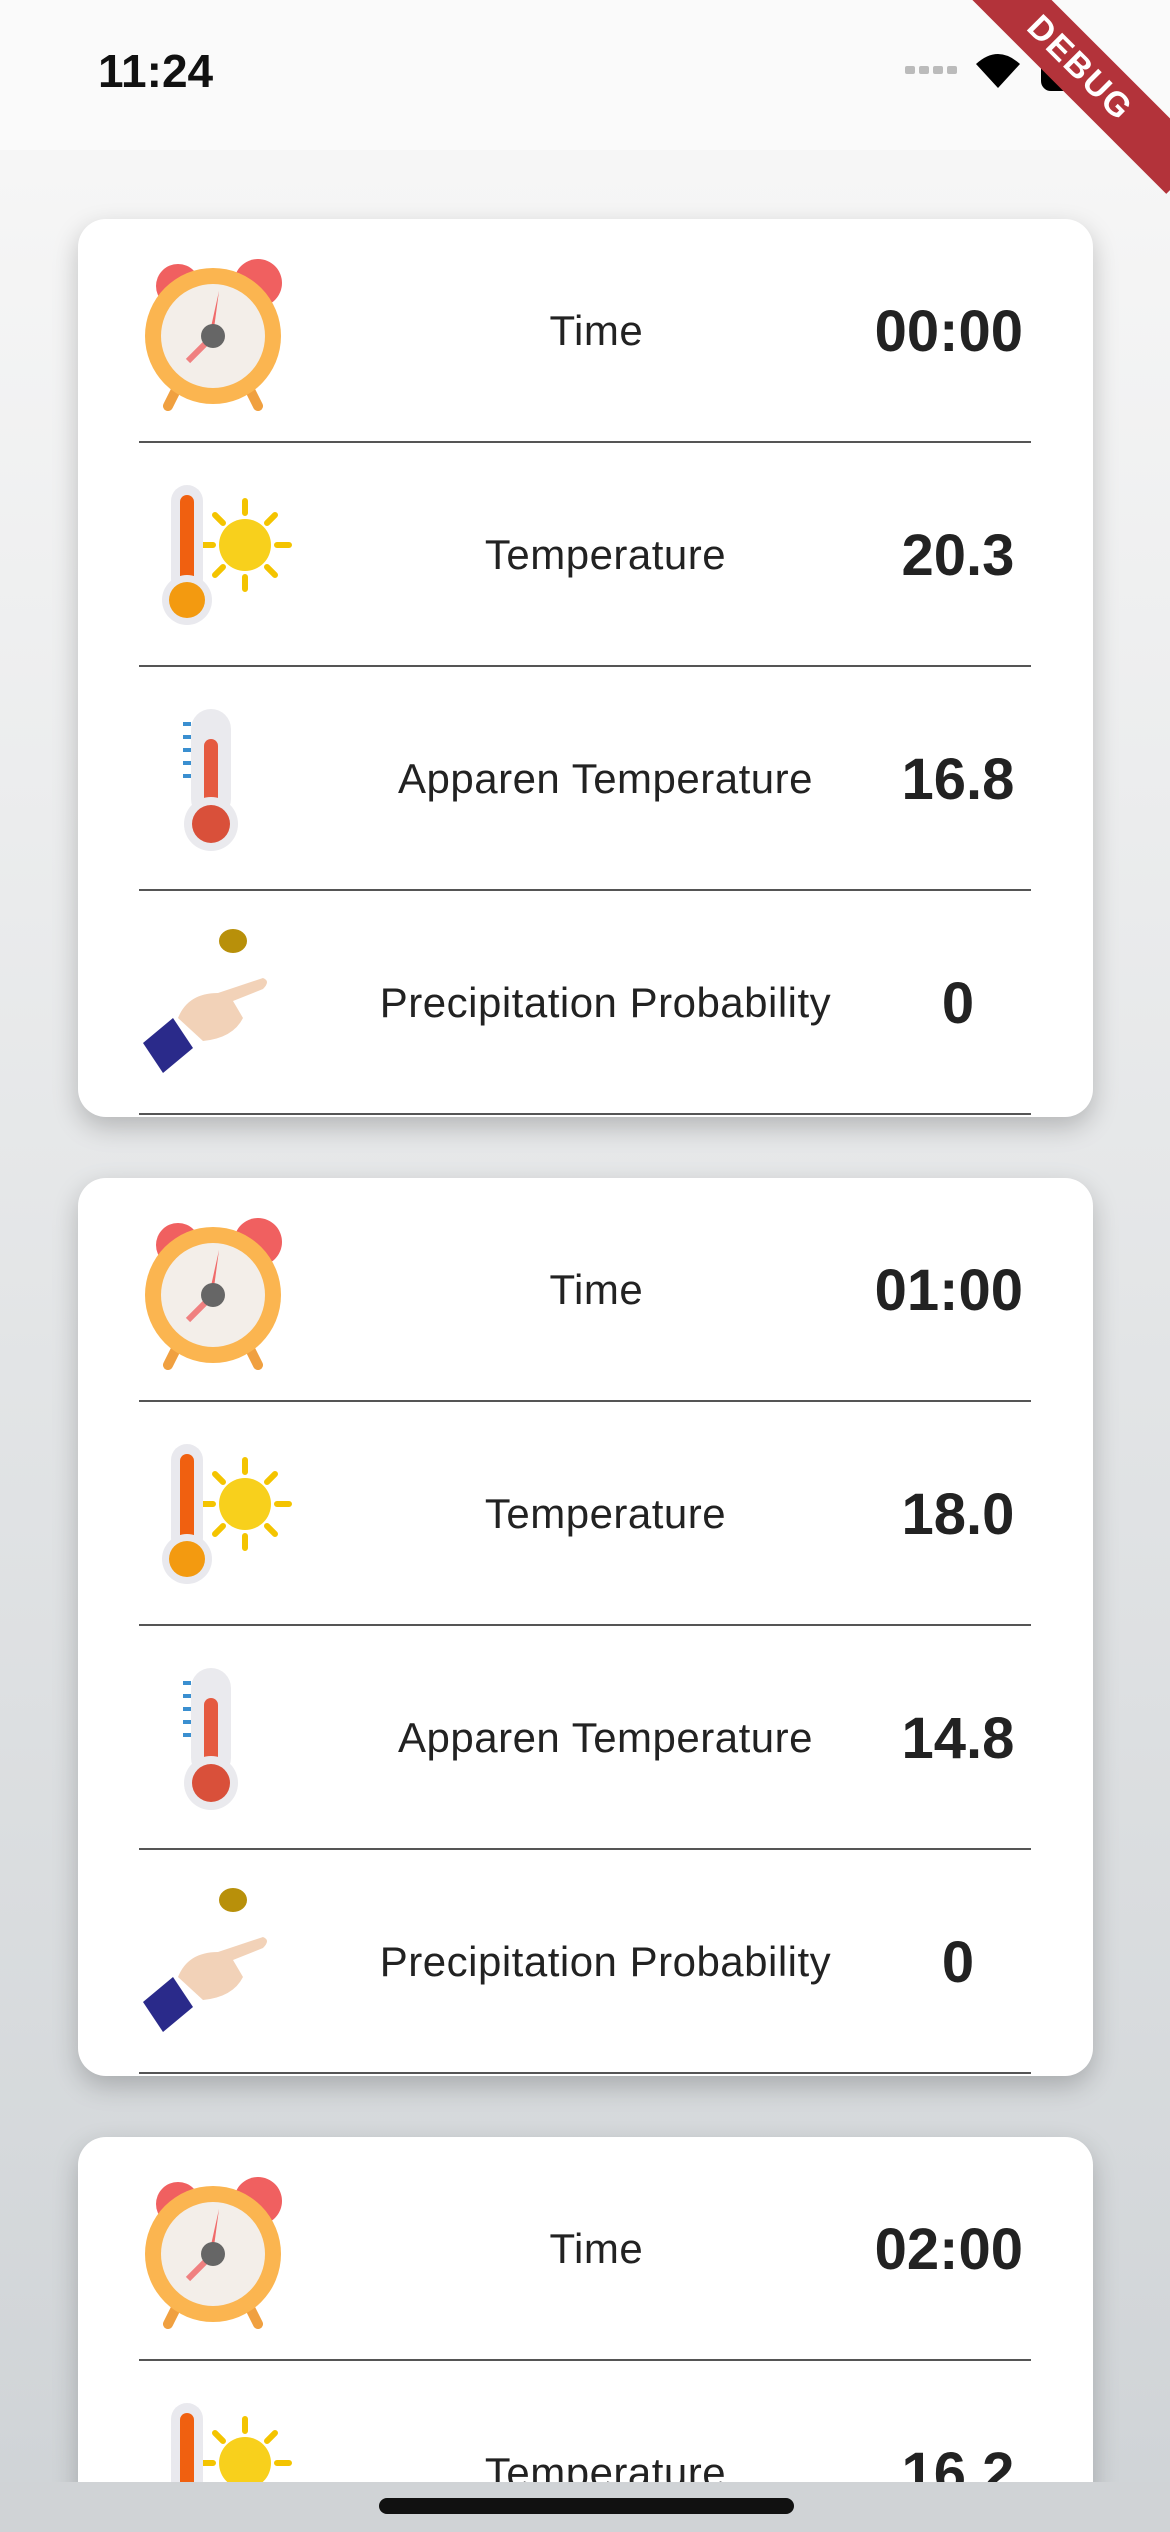 This screenshot has height=2532, width=1170. Describe the element at coordinates (958, 2461) in the screenshot. I see `row-value: 16.2` at that location.